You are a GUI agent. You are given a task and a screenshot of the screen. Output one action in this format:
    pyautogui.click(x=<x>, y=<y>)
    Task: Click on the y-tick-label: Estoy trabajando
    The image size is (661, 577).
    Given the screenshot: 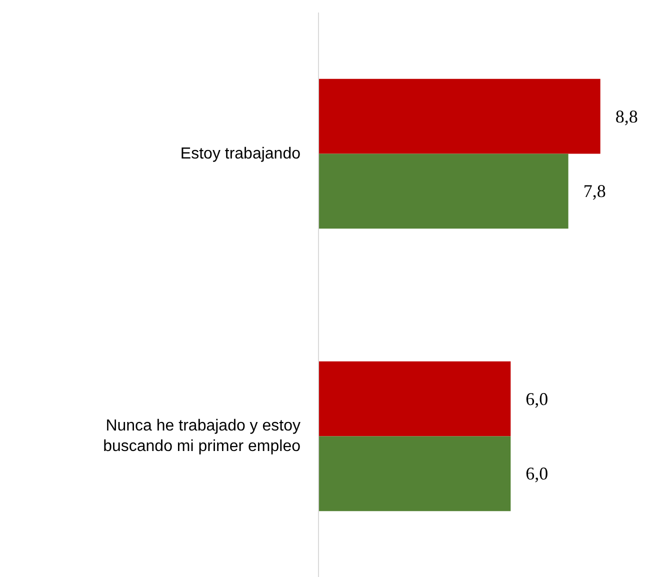 What is the action you would take?
    pyautogui.click(x=240, y=153)
    